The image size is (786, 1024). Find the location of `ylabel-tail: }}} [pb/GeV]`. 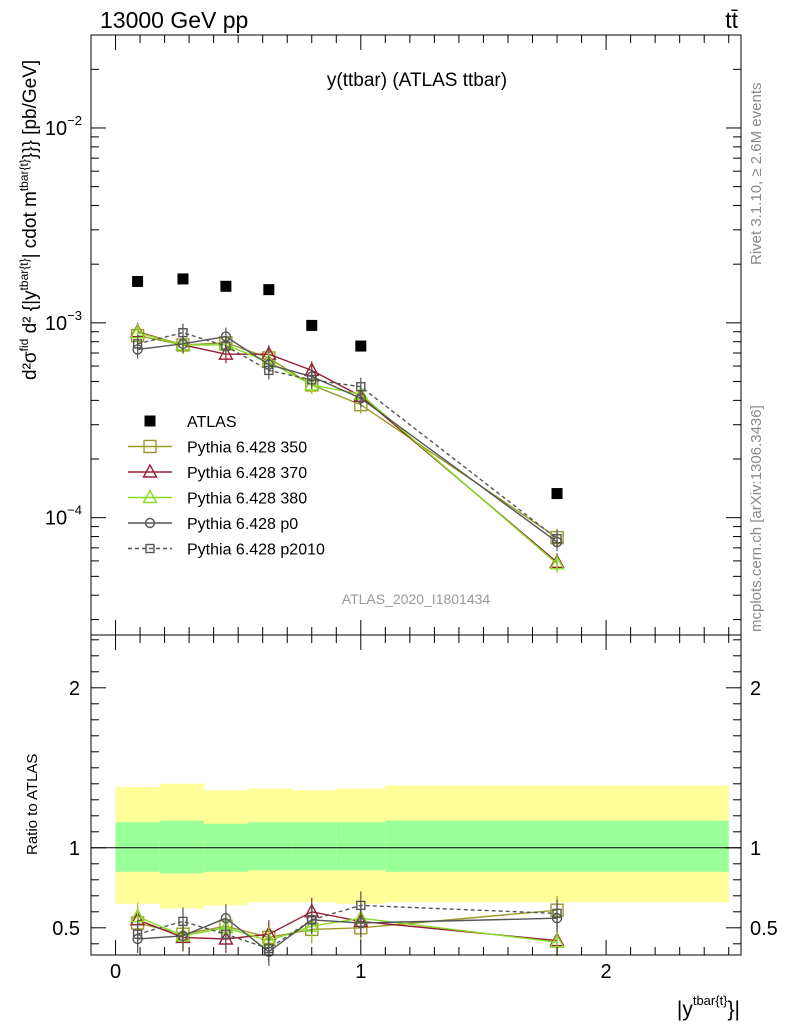

ylabel-tail: }}} [pb/GeV] is located at coordinates (30, 109).